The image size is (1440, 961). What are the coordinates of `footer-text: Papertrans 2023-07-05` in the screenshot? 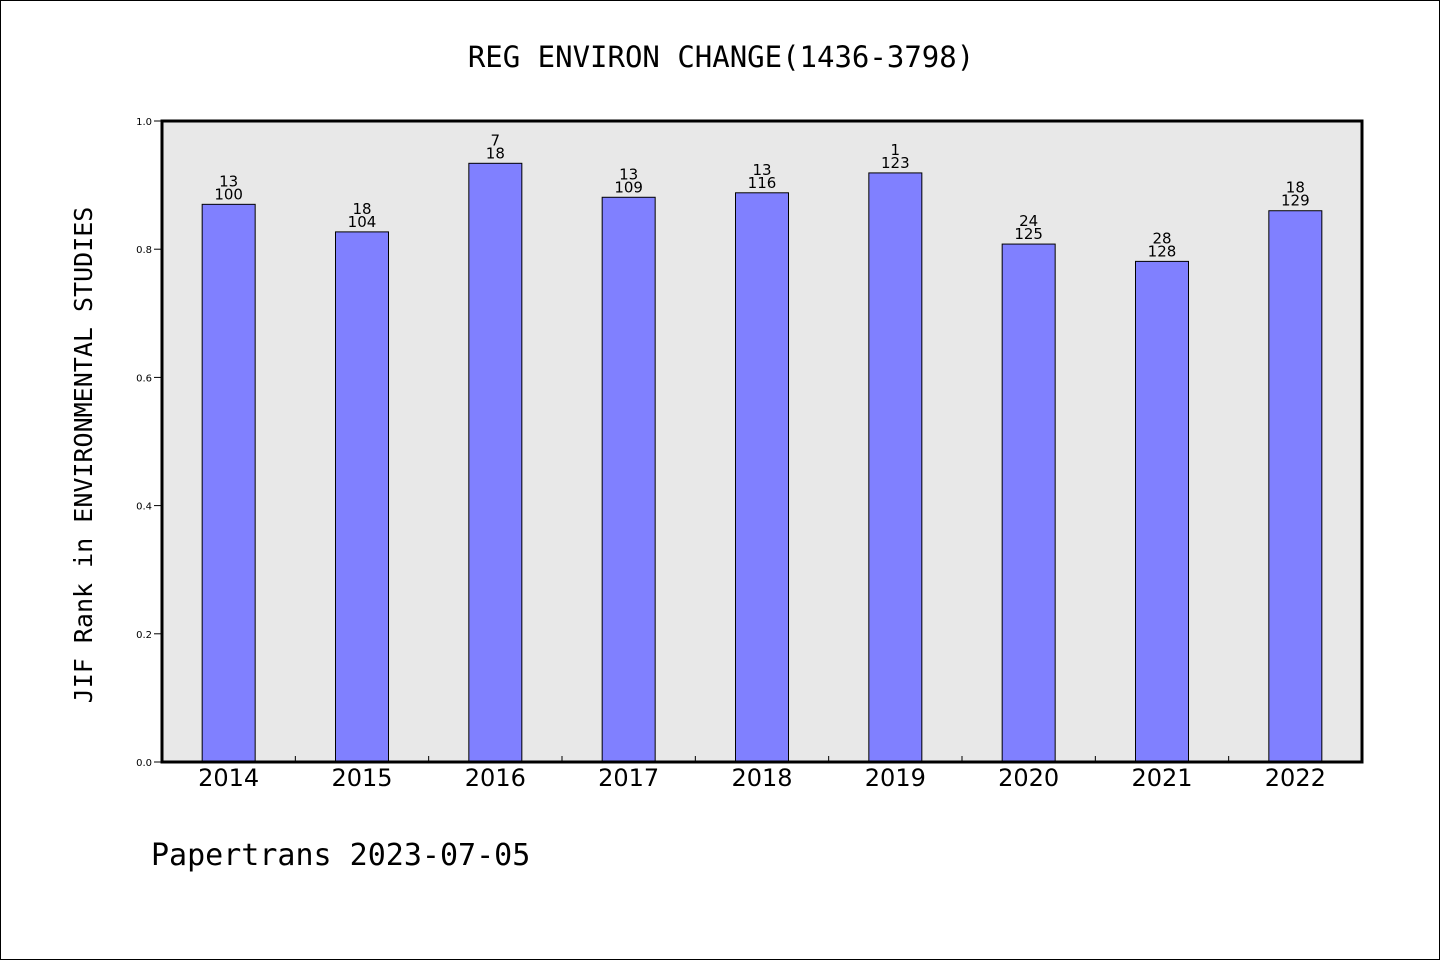 It's located at (340, 855).